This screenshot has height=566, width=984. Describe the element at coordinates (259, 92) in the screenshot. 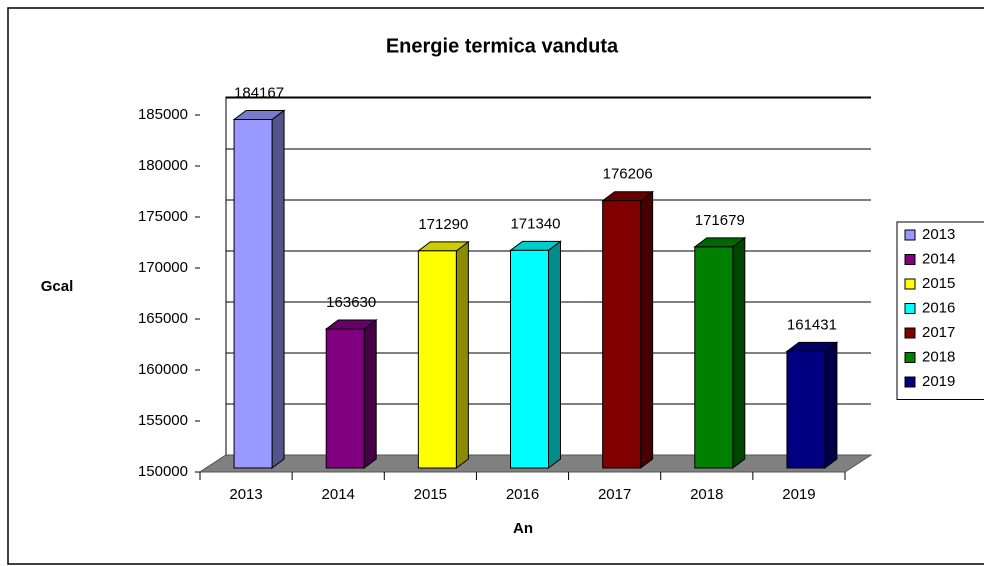

I see `data-label: 184167` at that location.